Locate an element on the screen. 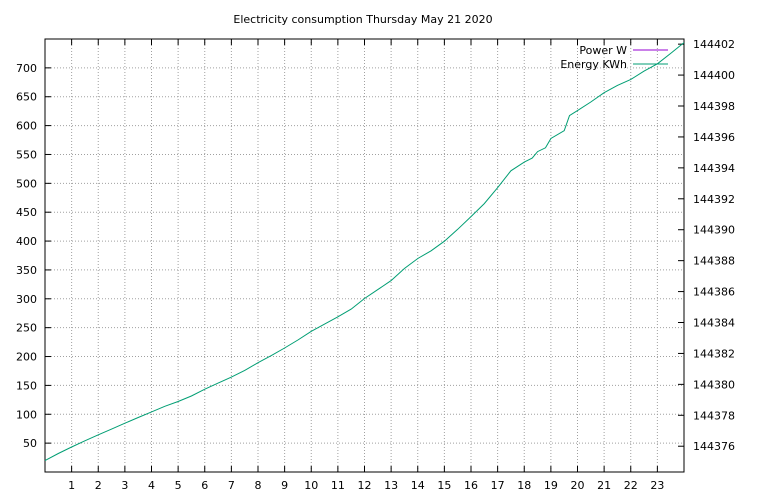 The width and height of the screenshot is (768, 500). y2-tick-label: 144382 is located at coordinates (714, 353).